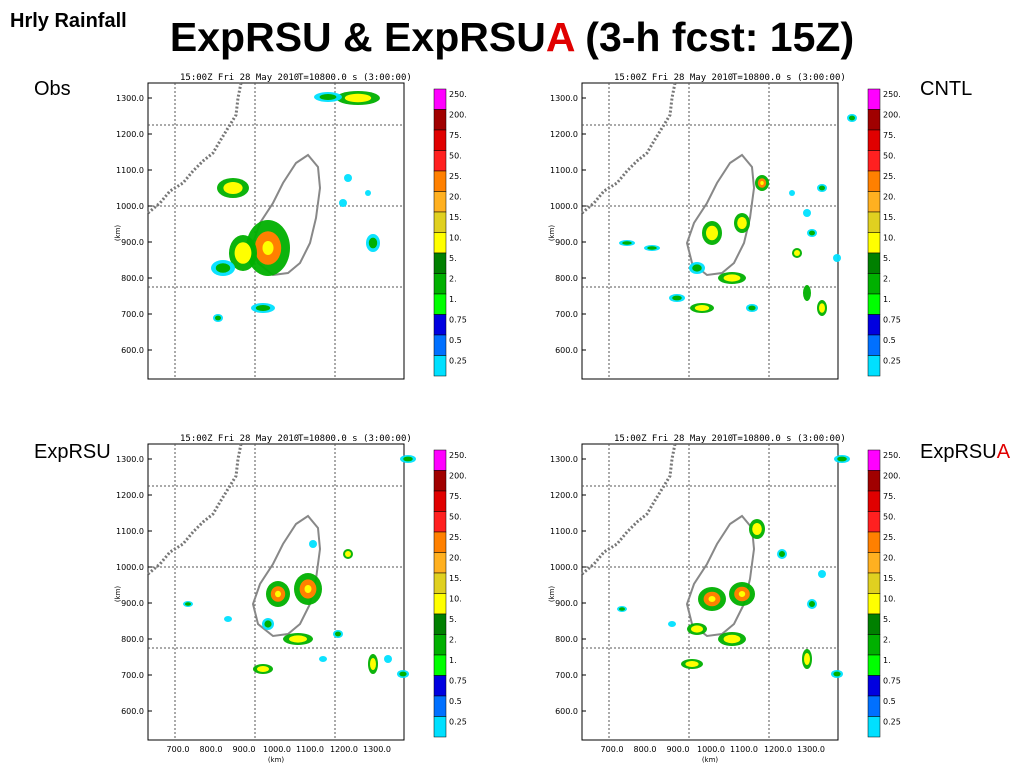  Describe the element at coordinates (357, 37) in the screenshot. I see `title-main: ExpRSU & ExpRSU` at that location.